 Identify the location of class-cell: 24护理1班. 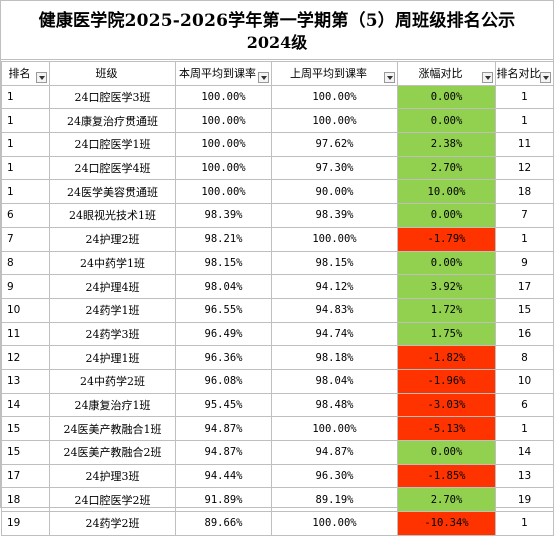
(112, 357).